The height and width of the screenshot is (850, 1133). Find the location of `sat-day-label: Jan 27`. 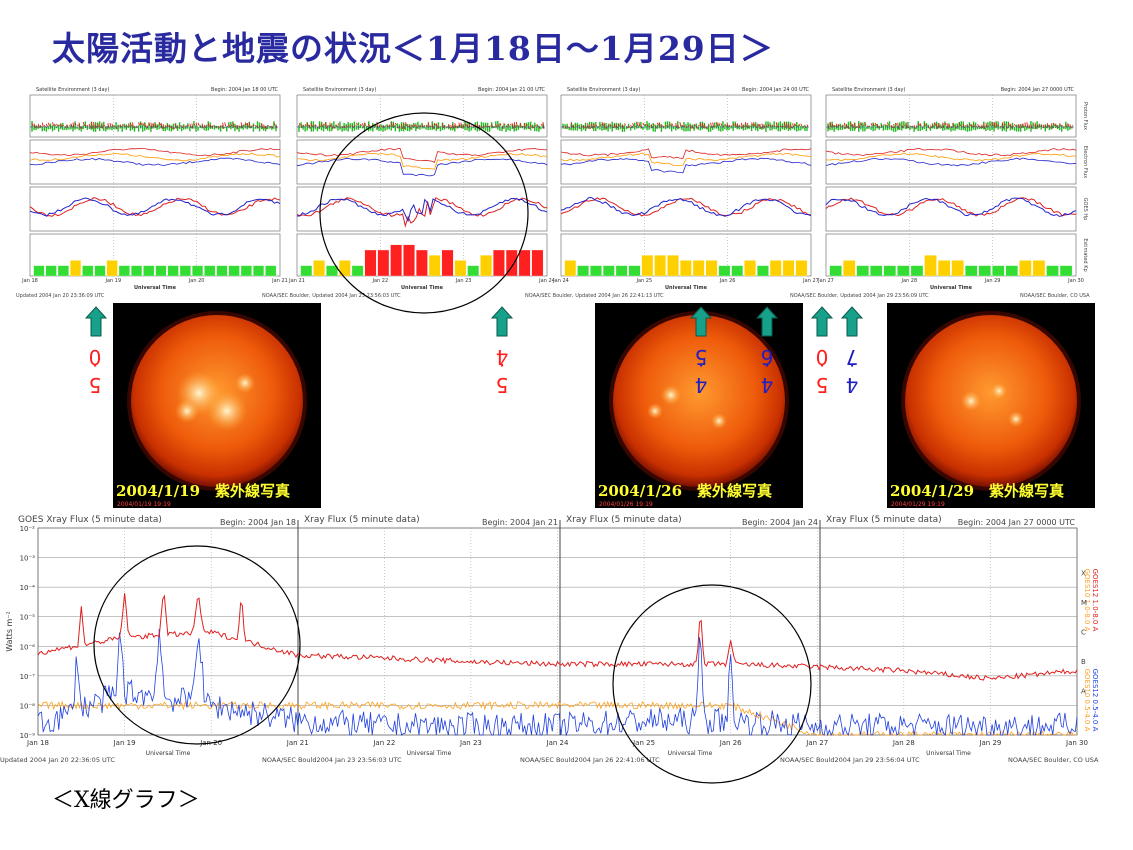

sat-day-label: Jan 27 is located at coordinates (825, 281).